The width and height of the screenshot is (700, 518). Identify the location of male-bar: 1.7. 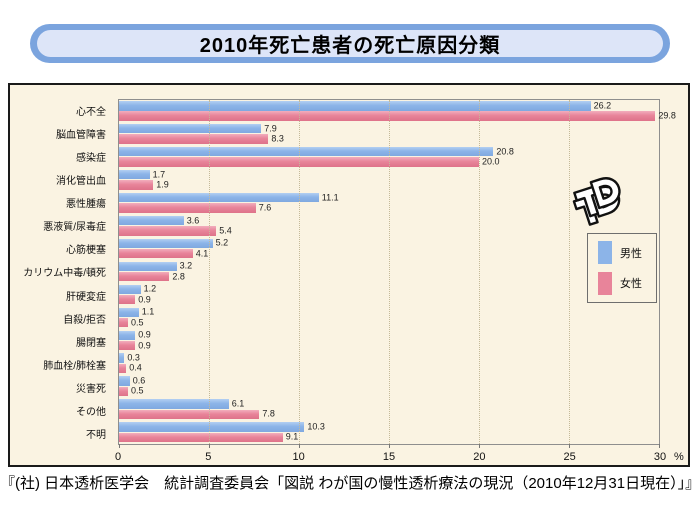
(142, 175).